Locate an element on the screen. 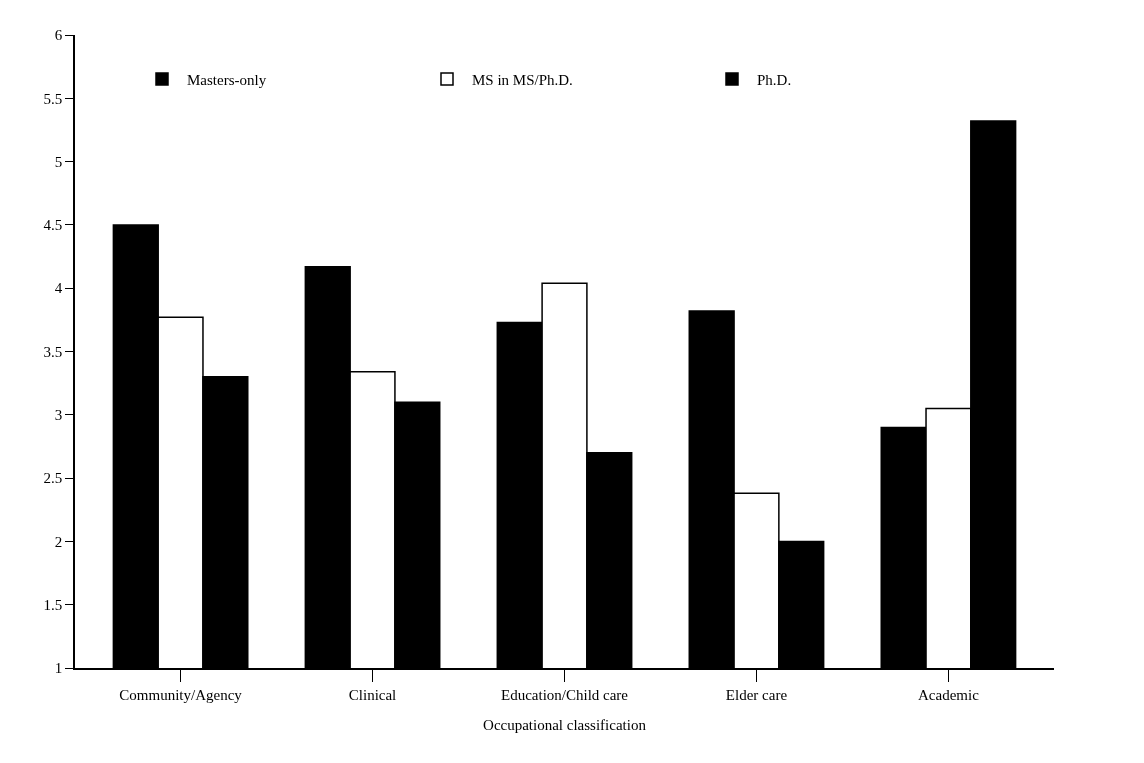 Image resolution: width=1144 pixels, height=763 pixels. x-tick-label: Community/Agency is located at coordinates (181, 694).